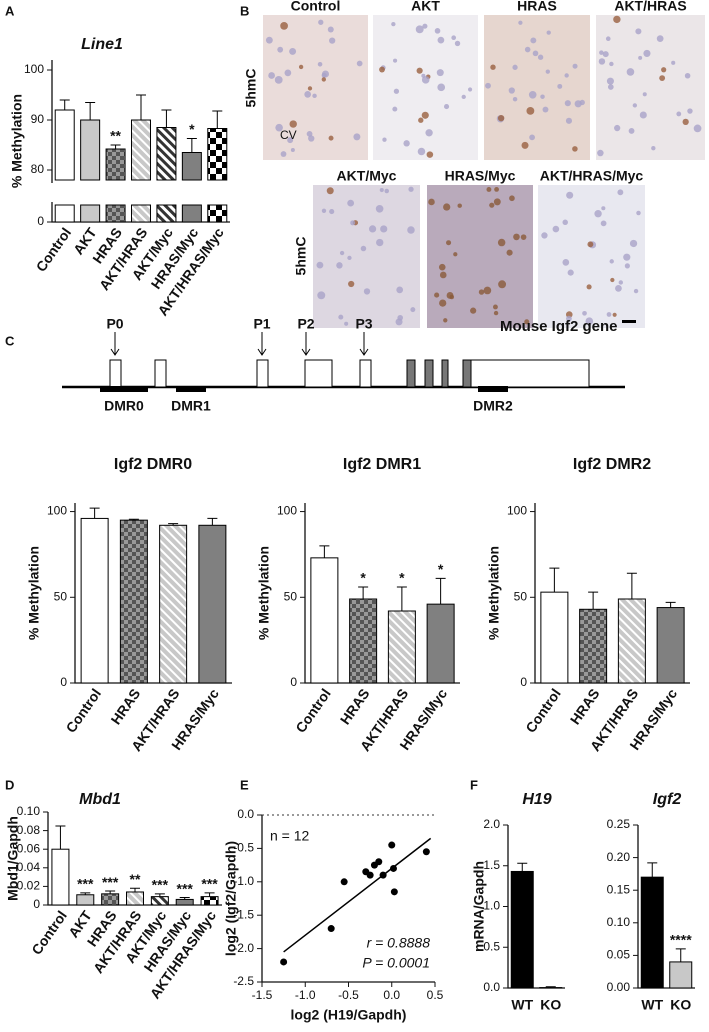  What do you see at coordinates (391, 995) in the screenshot?
I see `x-tick-label: 0.0` at bounding box center [391, 995].